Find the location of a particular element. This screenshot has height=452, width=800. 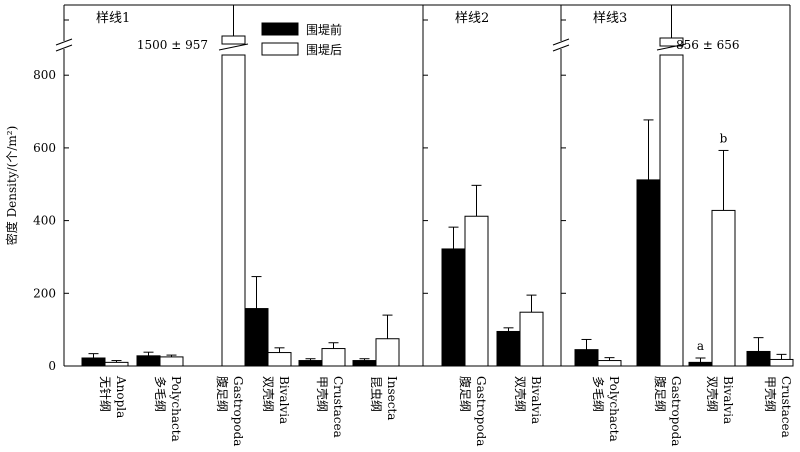

bar-p1-c3-s2 is located at coordinates (233, 210).